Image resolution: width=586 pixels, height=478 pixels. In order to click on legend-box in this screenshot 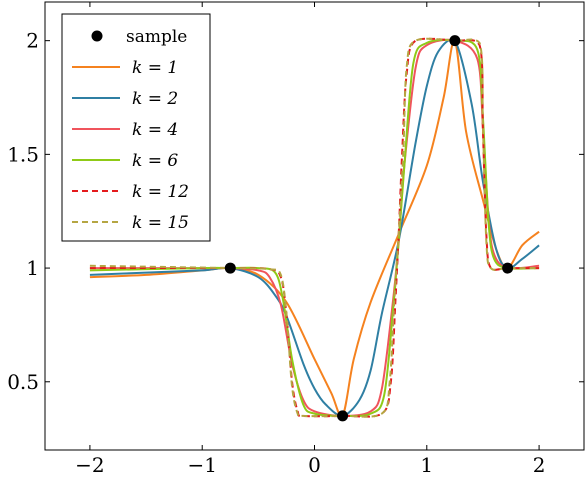, I will do `click(136, 127)`.